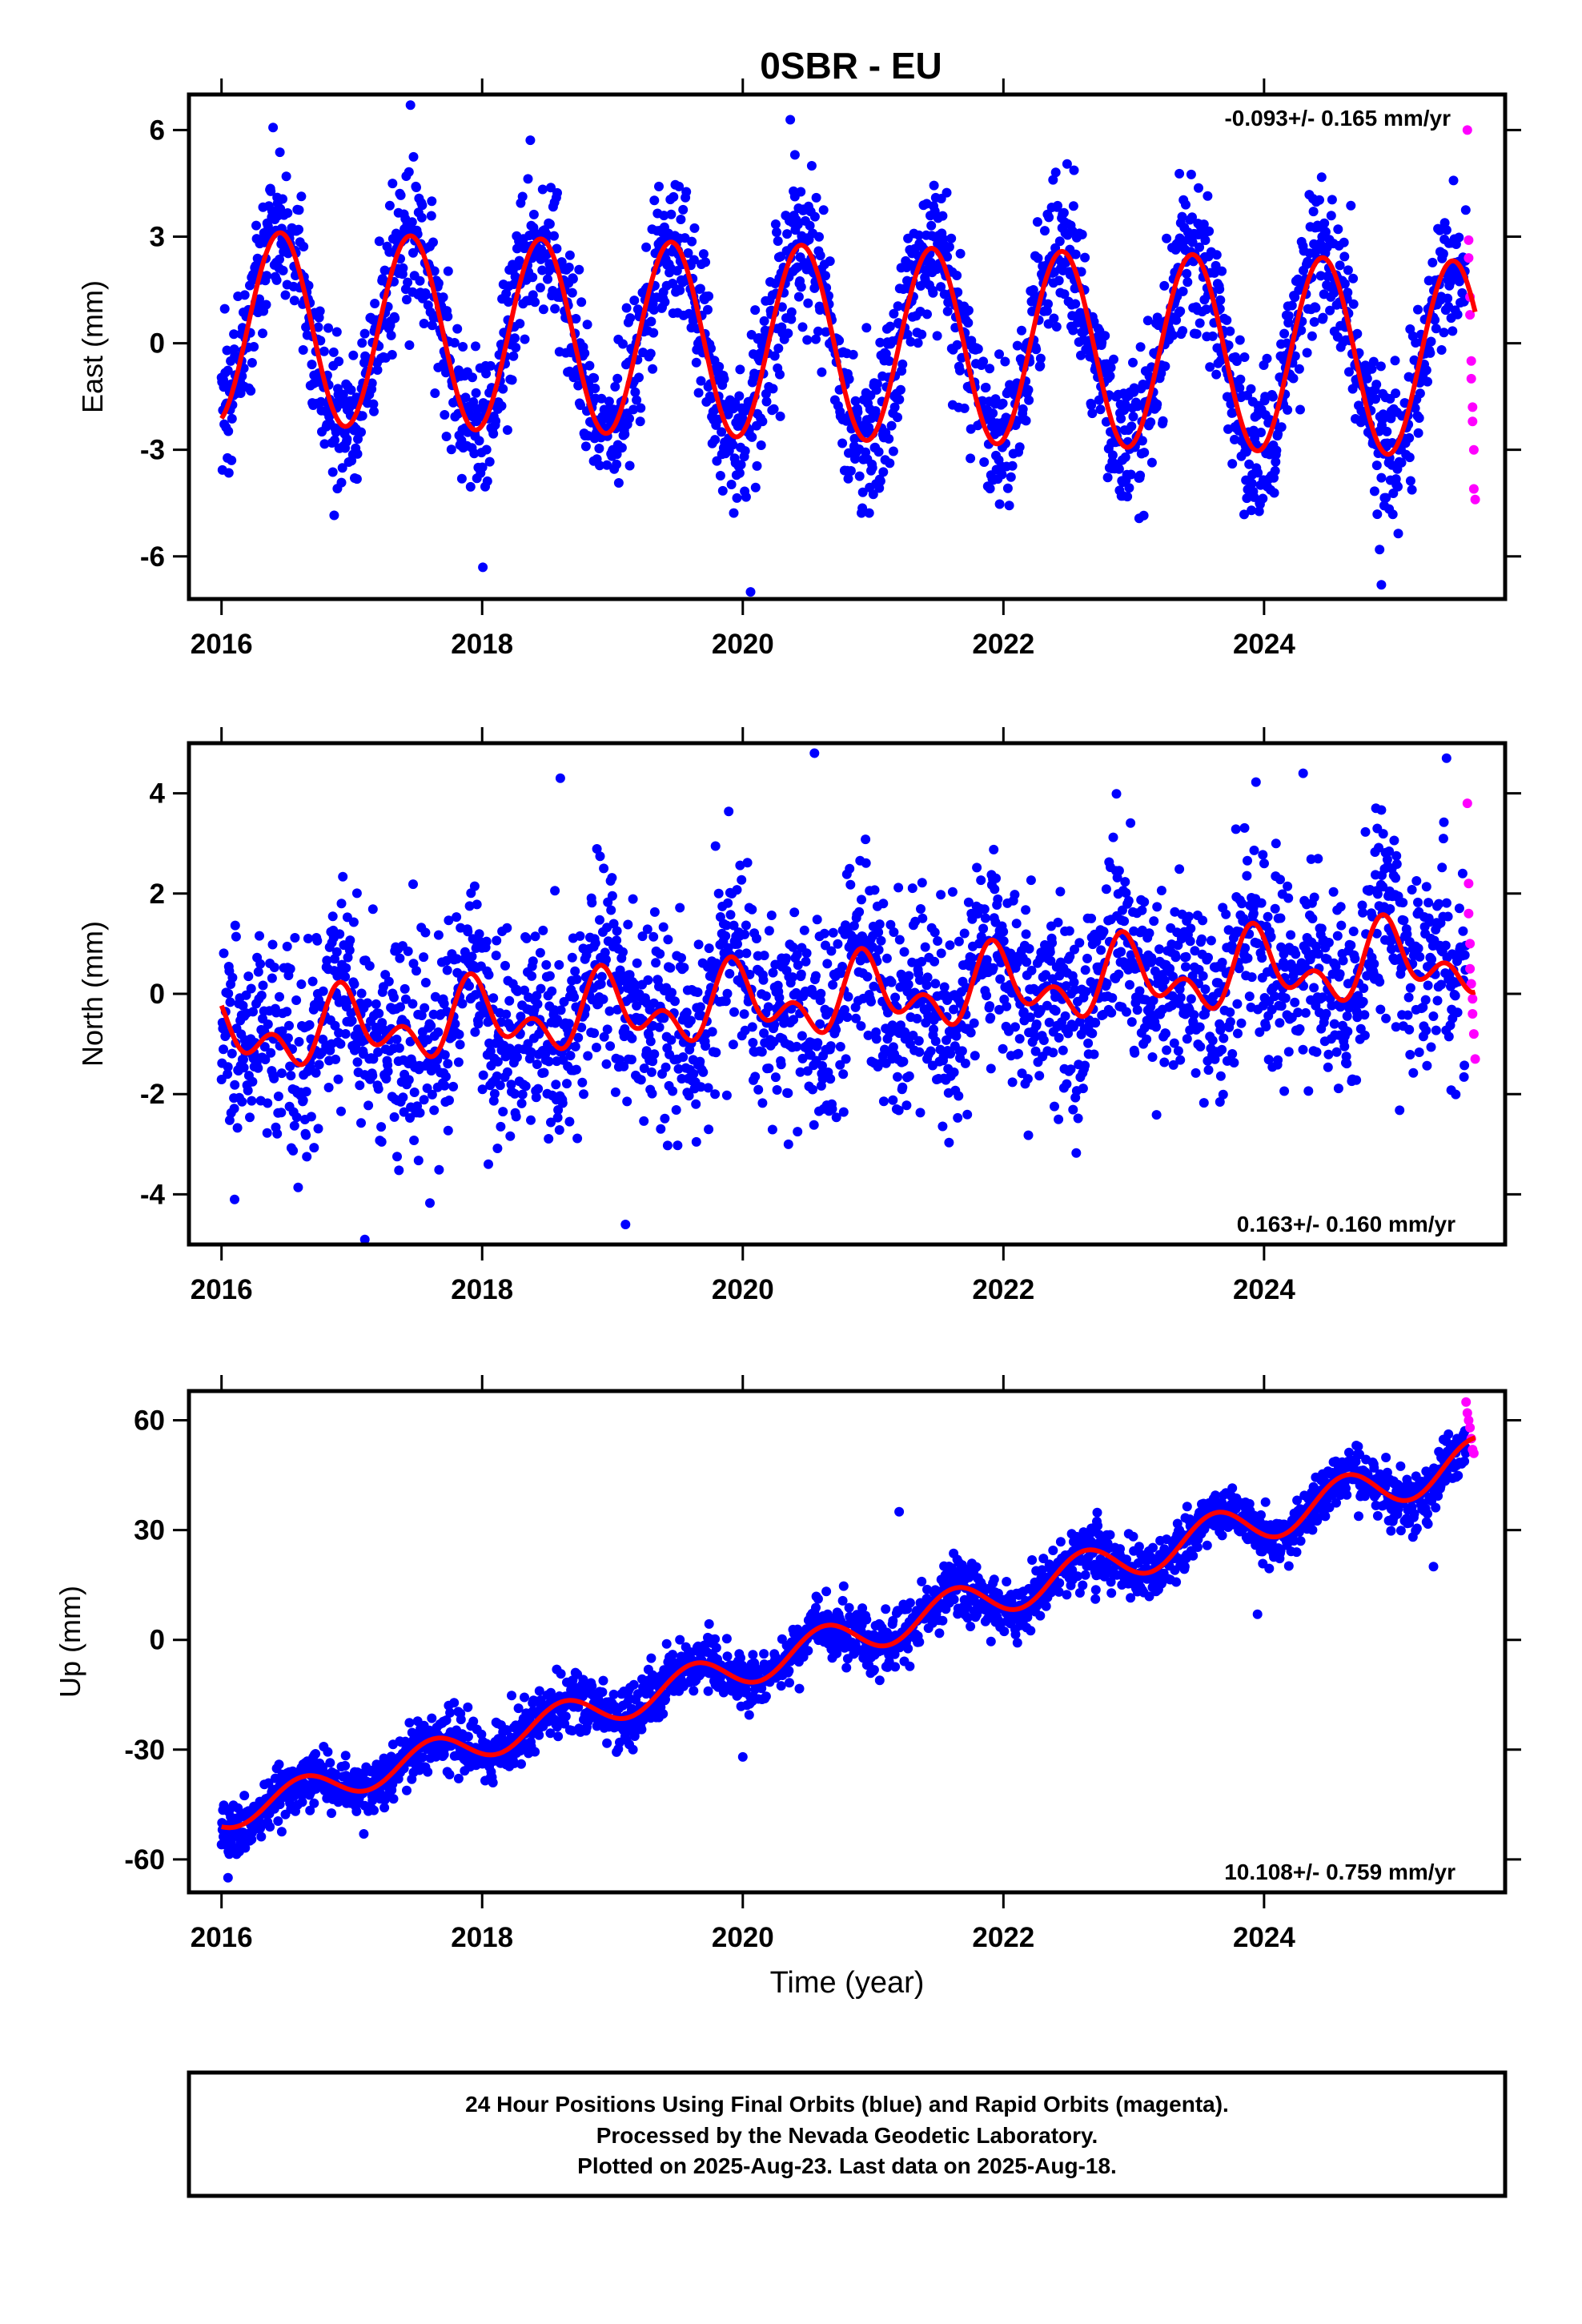  What do you see at coordinates (1303, 773) in the screenshot?
I see `north-outlier-point` at bounding box center [1303, 773].